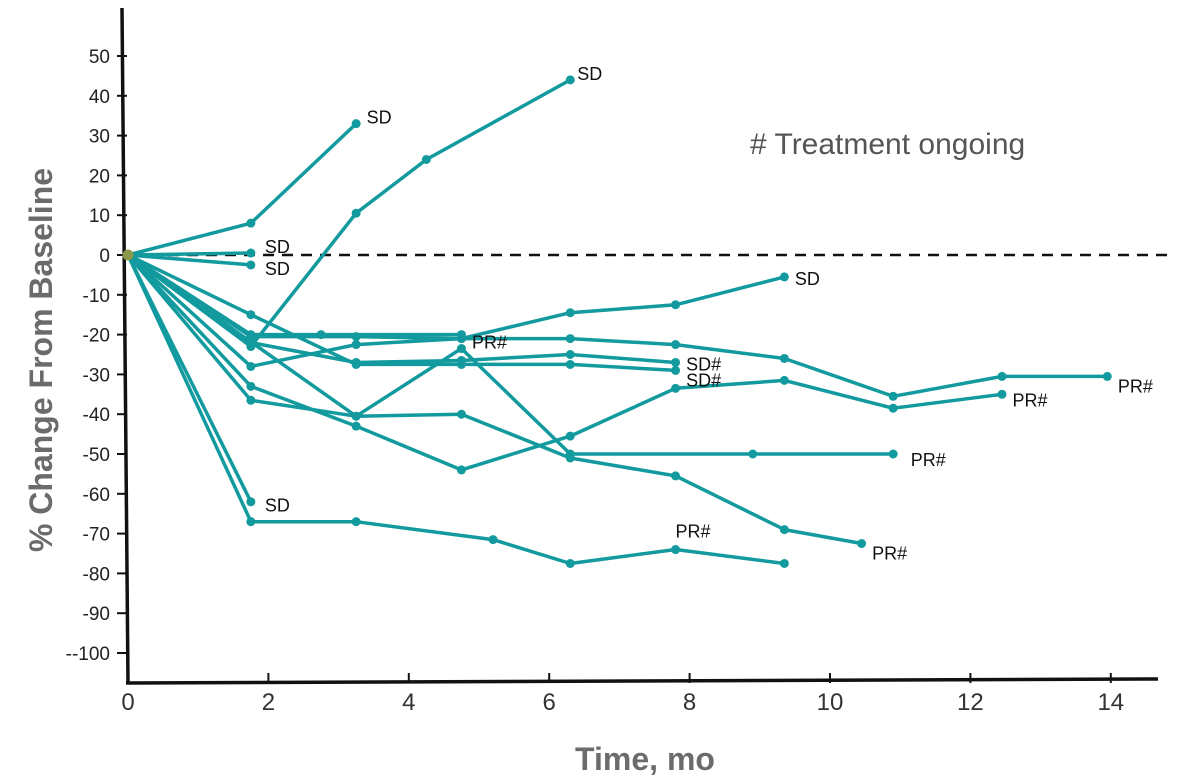 This screenshot has height=781, width=1183. What do you see at coordinates (642, 681) in the screenshot?
I see `x-axis-line` at bounding box center [642, 681].